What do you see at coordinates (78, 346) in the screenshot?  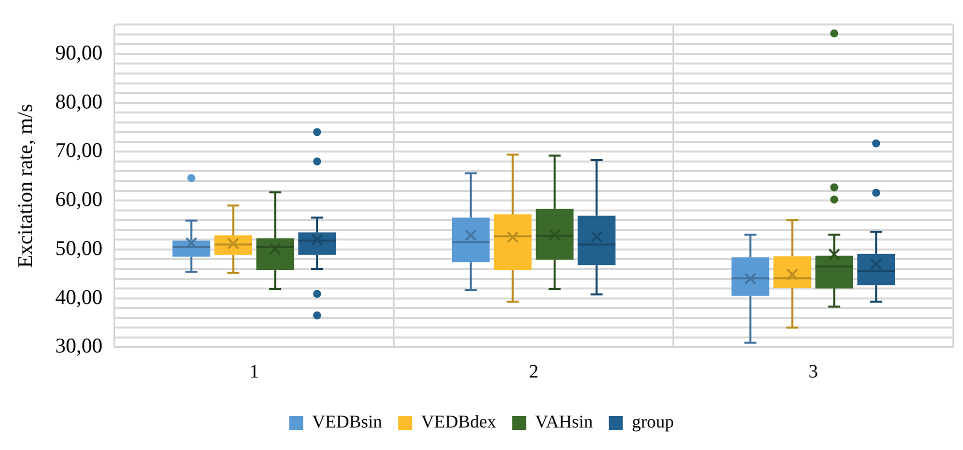 I see `y-tick-label: 30,00` at bounding box center [78, 346].